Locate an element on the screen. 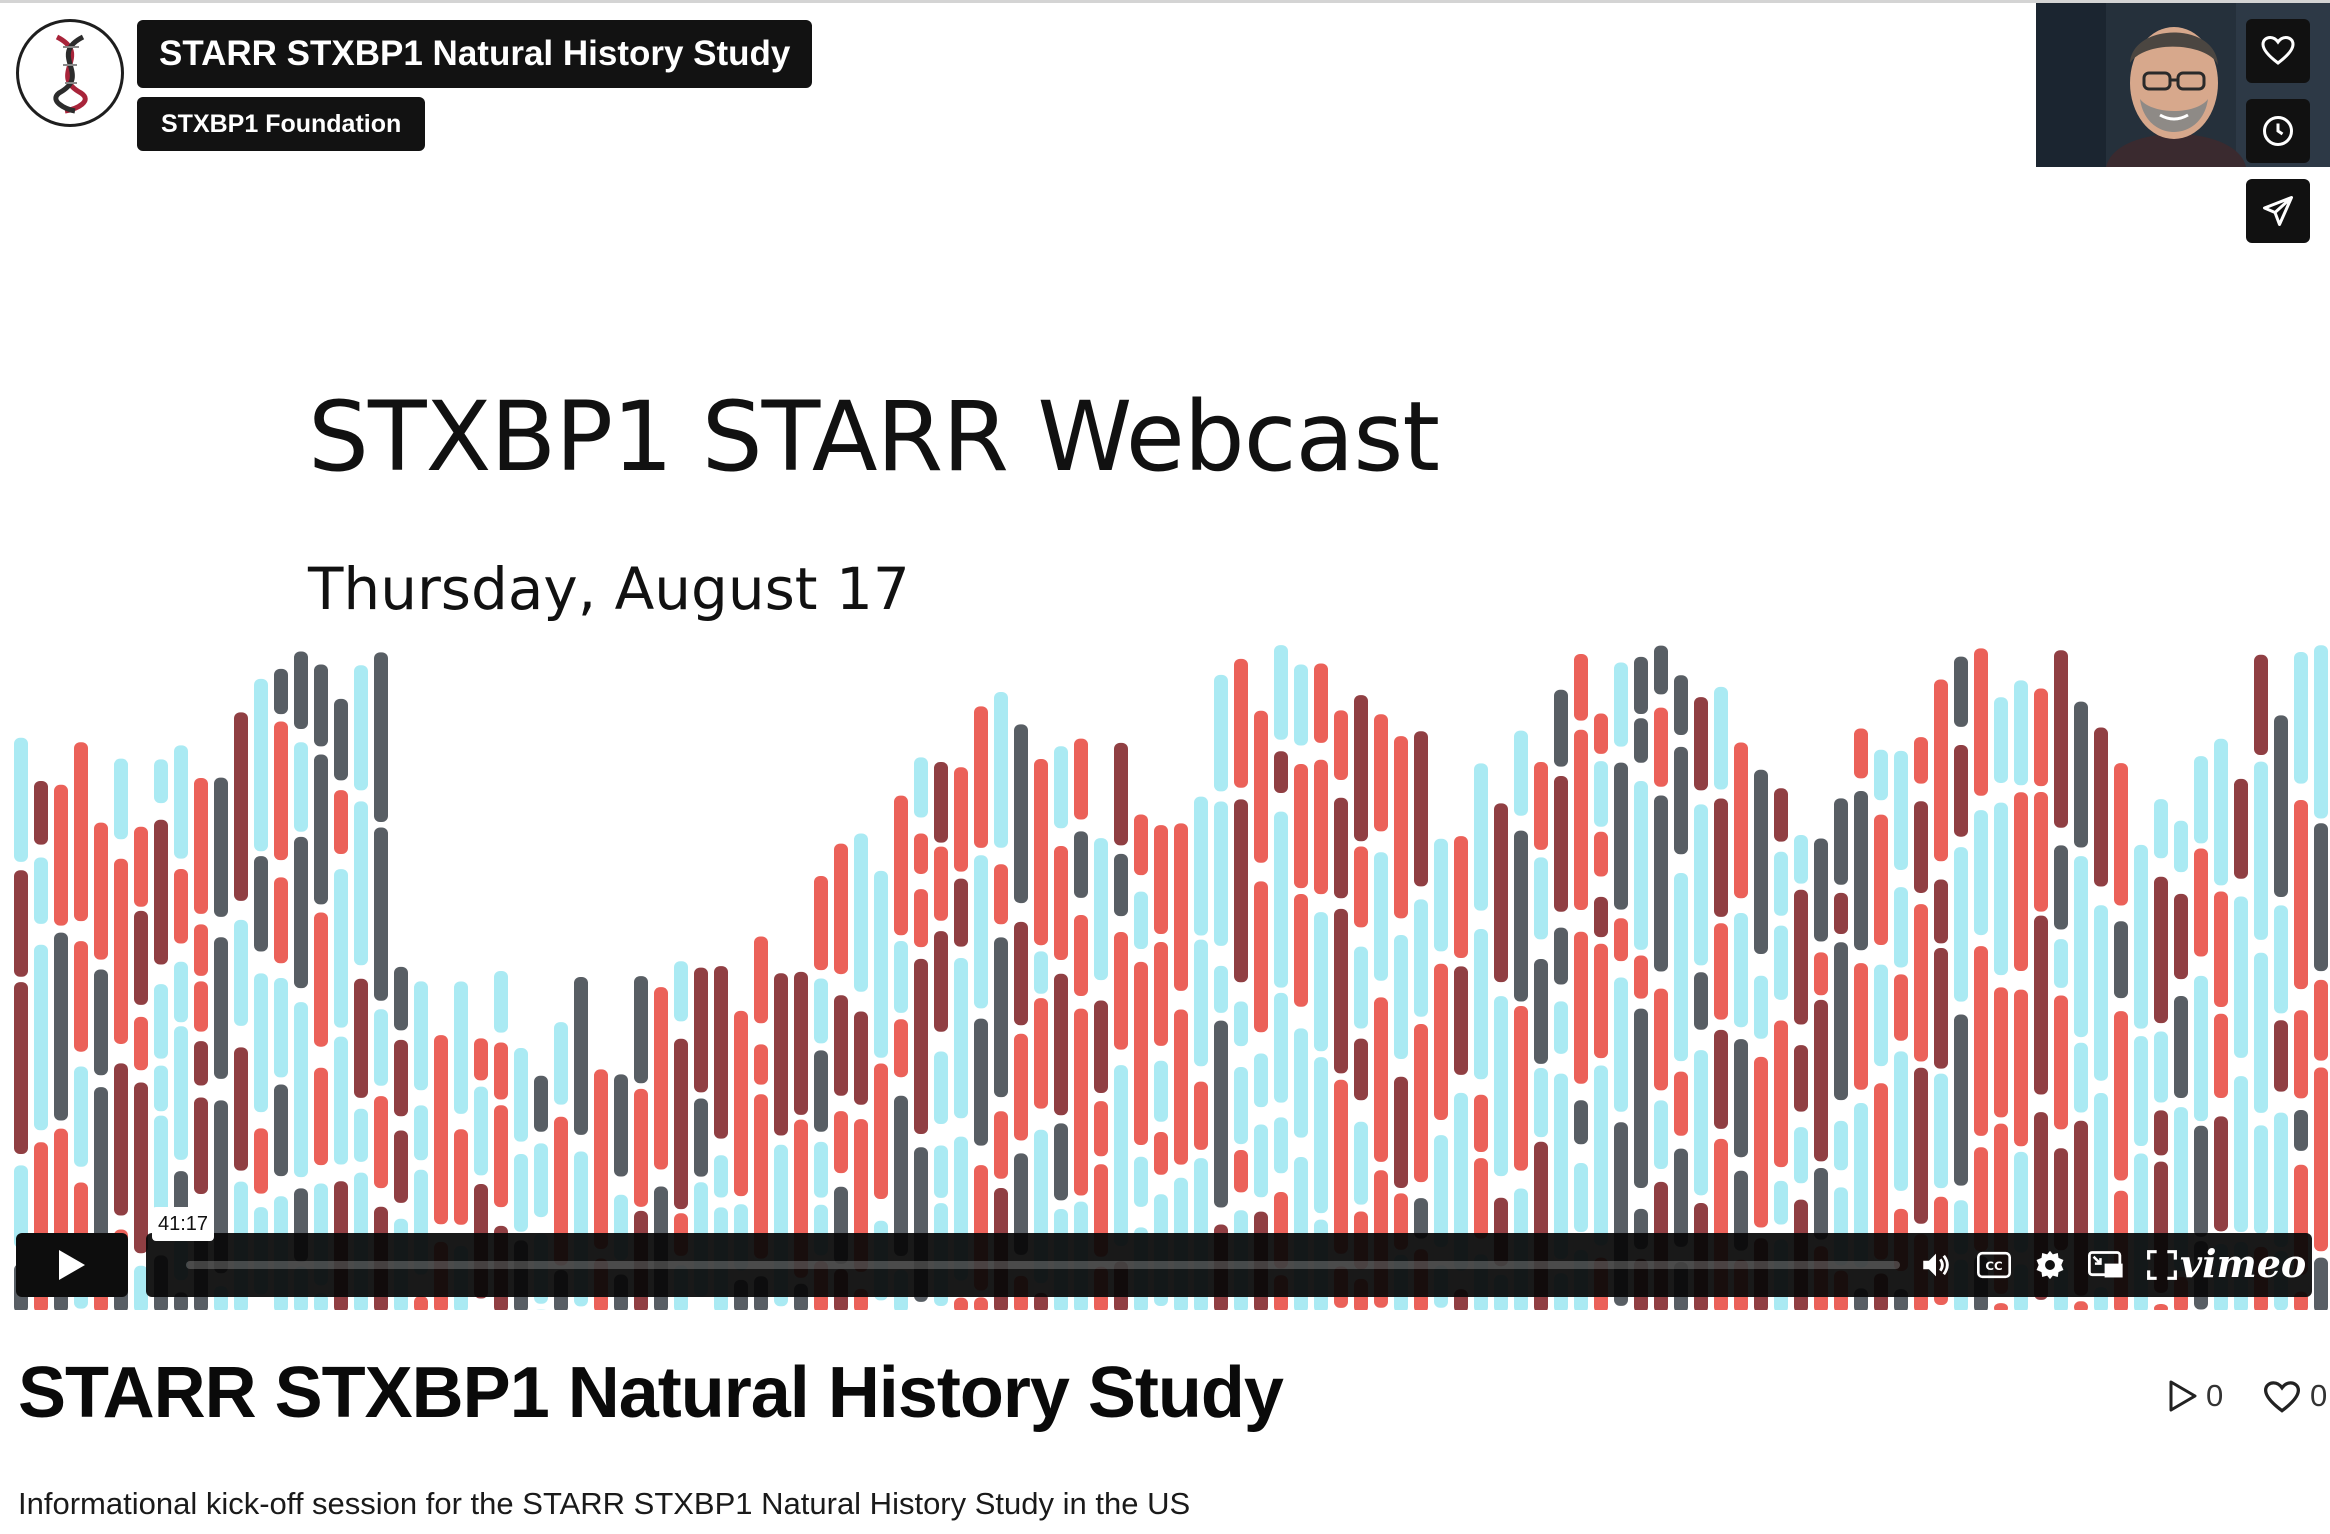  vimeo-logo: vimeo is located at coordinates (2243, 1263).